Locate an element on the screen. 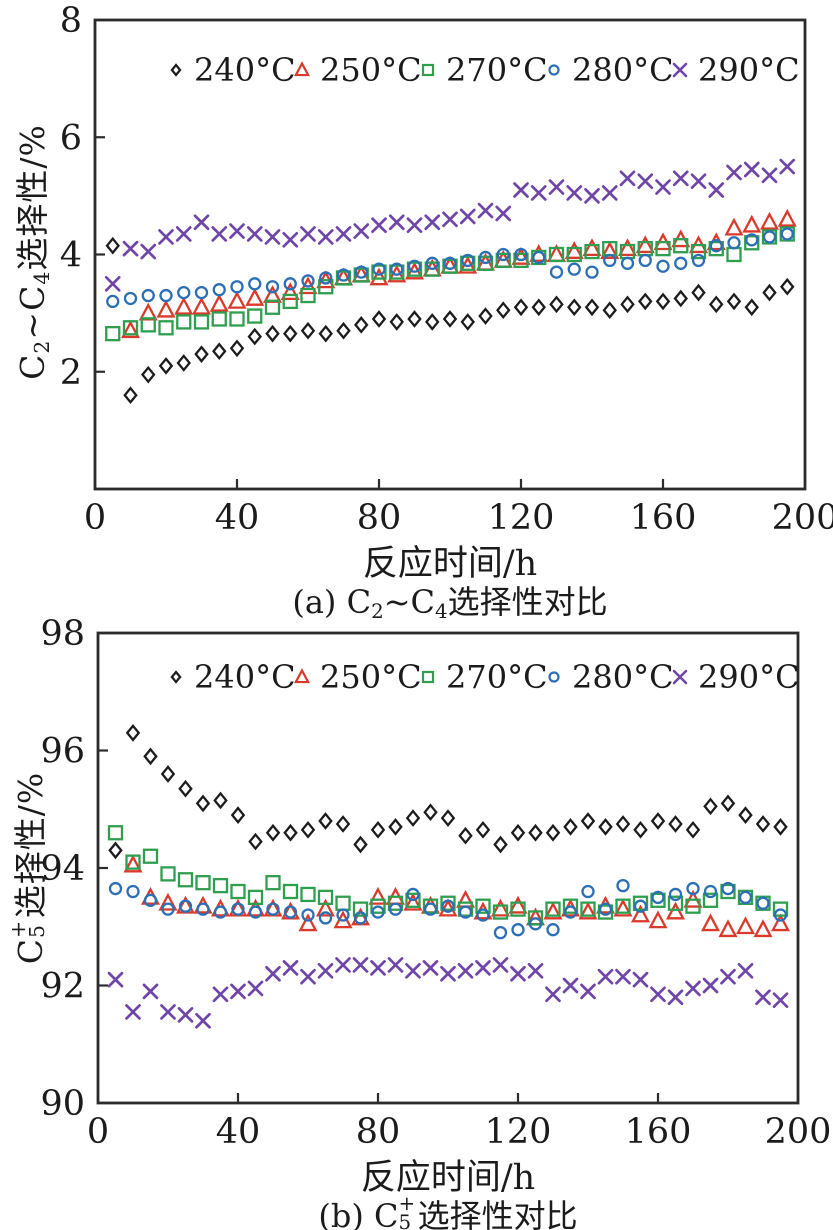  svg-text: 90 is located at coordinates (62, 1104).